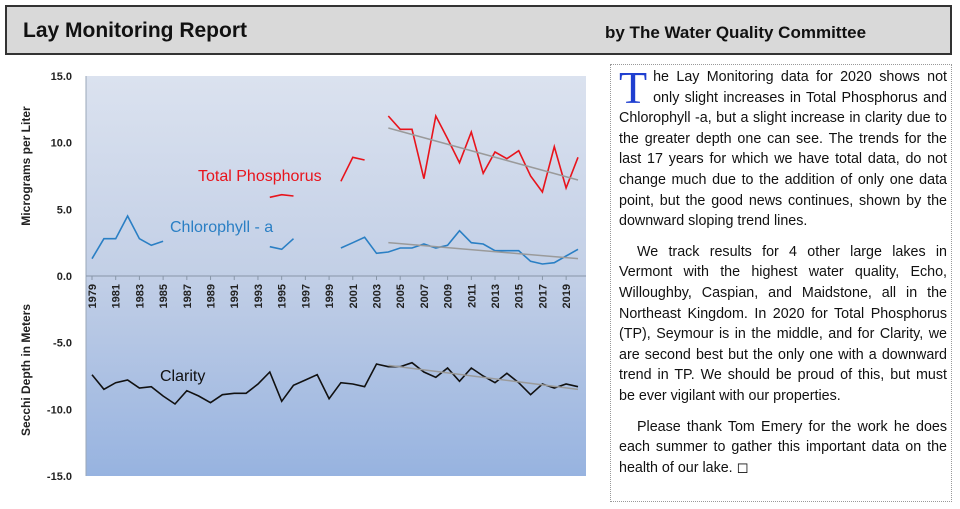  What do you see at coordinates (520, 296) in the screenshot?
I see `x-tick-label: 2015` at bounding box center [520, 296].